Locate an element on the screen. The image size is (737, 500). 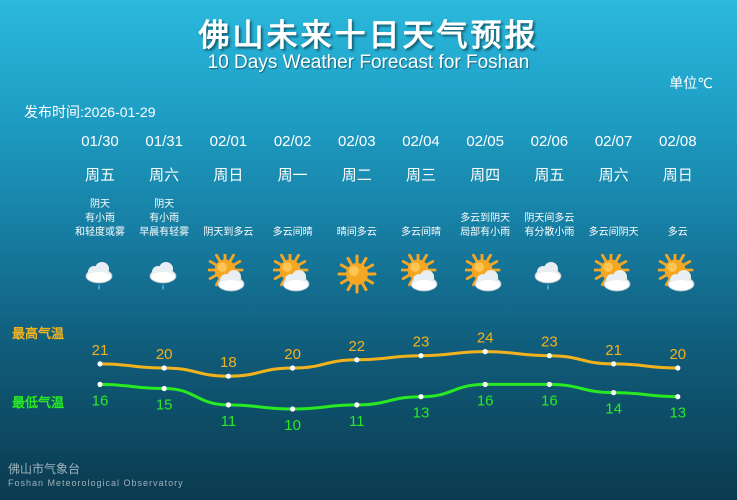
forecast-day: 02/07 周六多云间阴天 is located at coordinates (614, 250).